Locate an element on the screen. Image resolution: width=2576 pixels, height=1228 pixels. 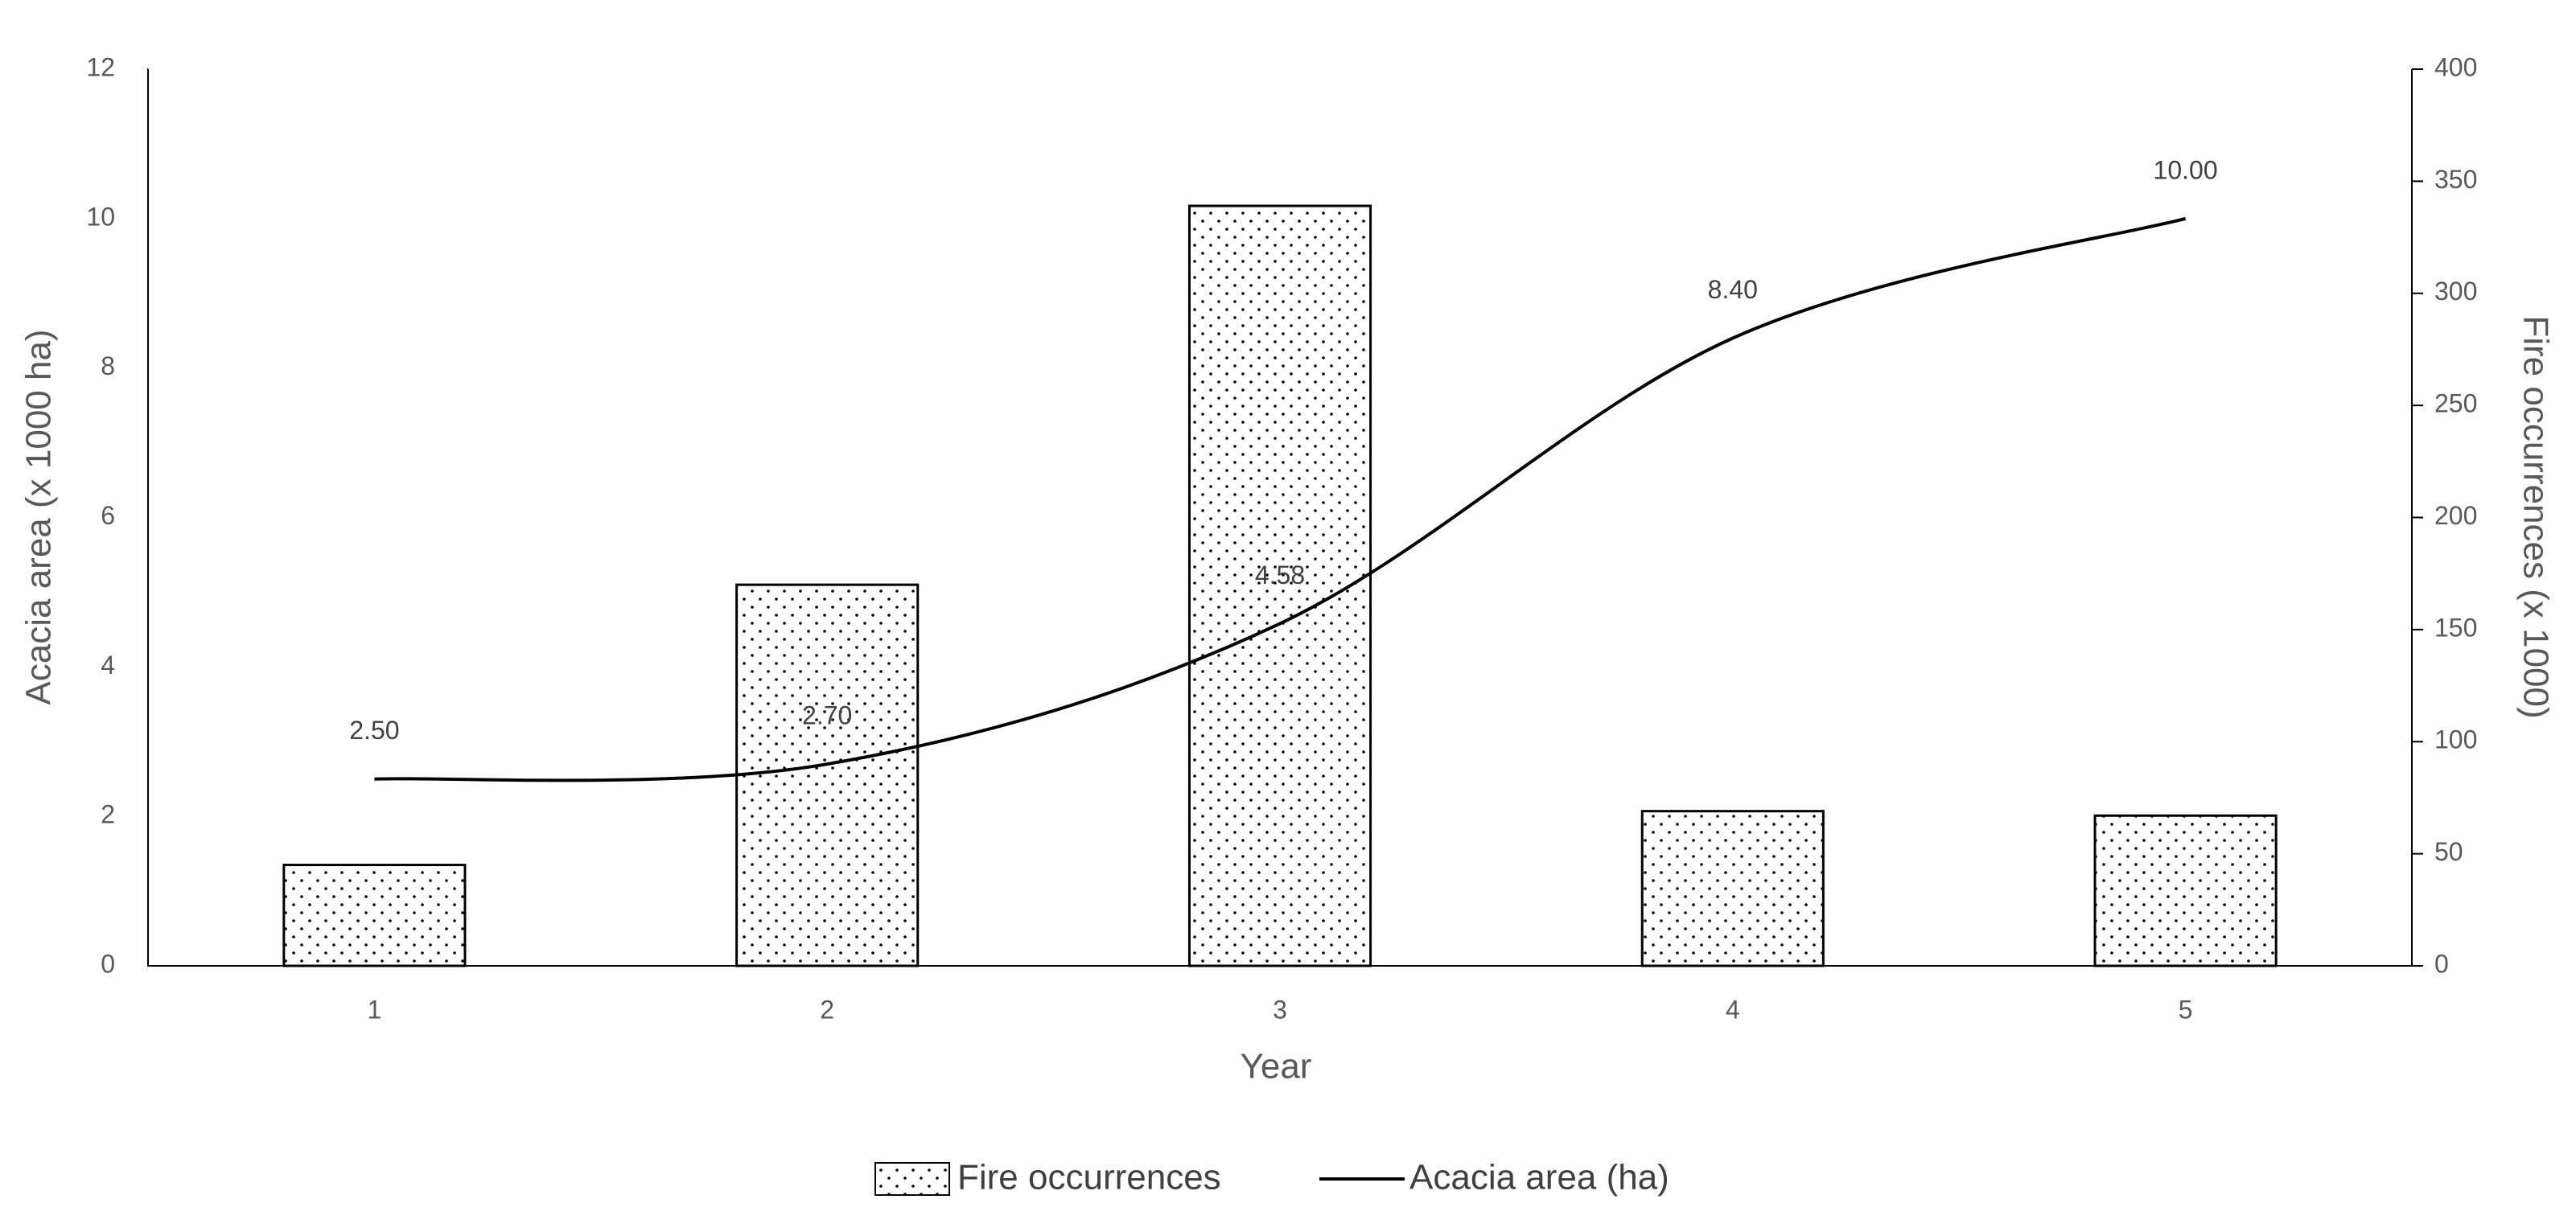
legend-label: Fire occurrences is located at coordinates (1089, 1177).